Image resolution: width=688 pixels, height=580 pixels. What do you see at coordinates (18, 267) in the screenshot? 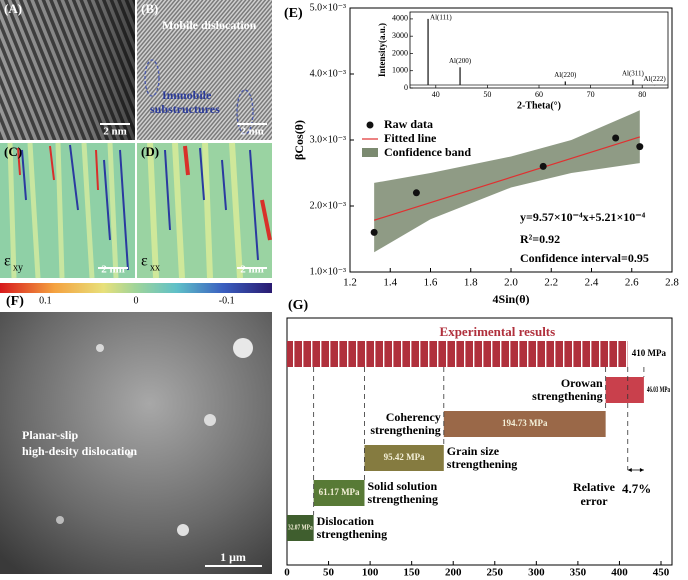
I see `strain-subscript: xy` at bounding box center [18, 267].